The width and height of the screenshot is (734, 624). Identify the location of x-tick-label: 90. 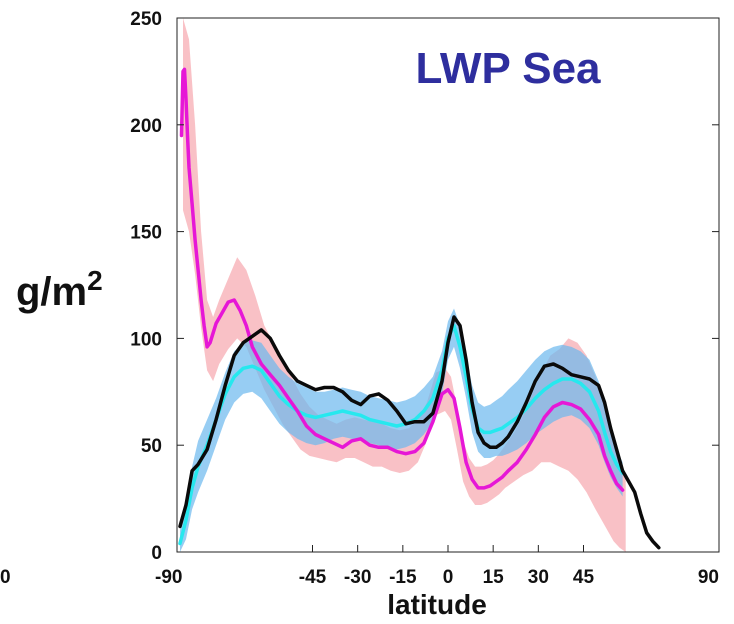
(708, 577).